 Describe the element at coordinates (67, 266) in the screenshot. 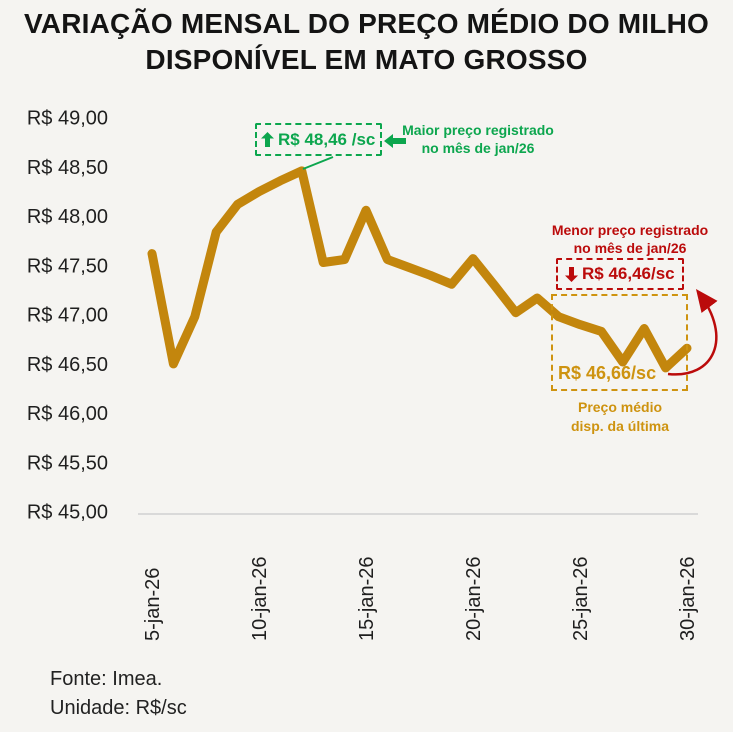

I see `y-axis-tick-label: R$ 47,50` at that location.